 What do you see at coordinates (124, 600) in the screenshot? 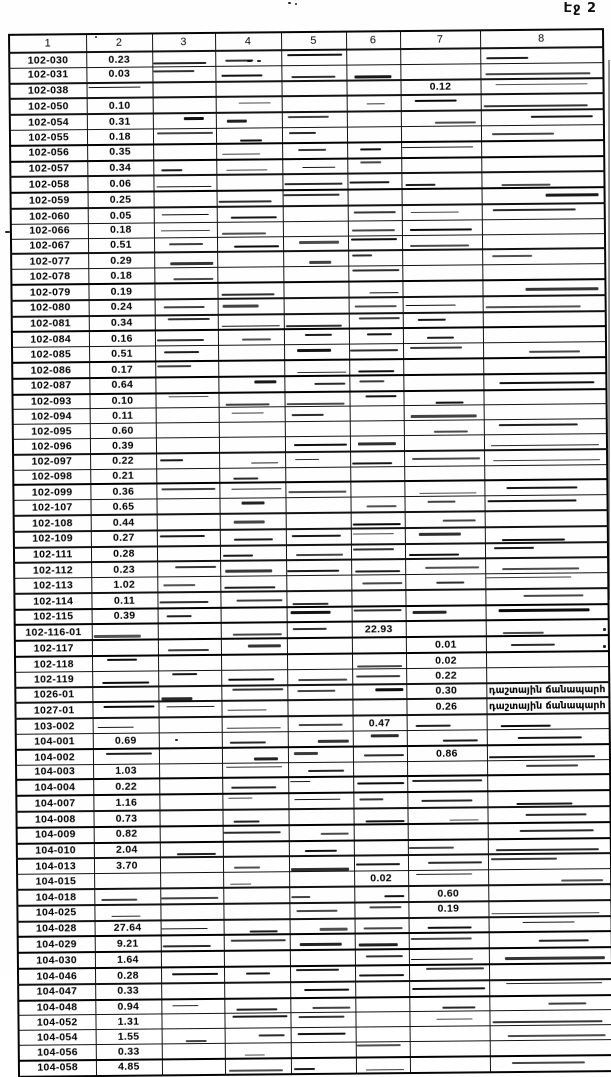
I see `cell-c2: 0.11` at bounding box center [124, 600].